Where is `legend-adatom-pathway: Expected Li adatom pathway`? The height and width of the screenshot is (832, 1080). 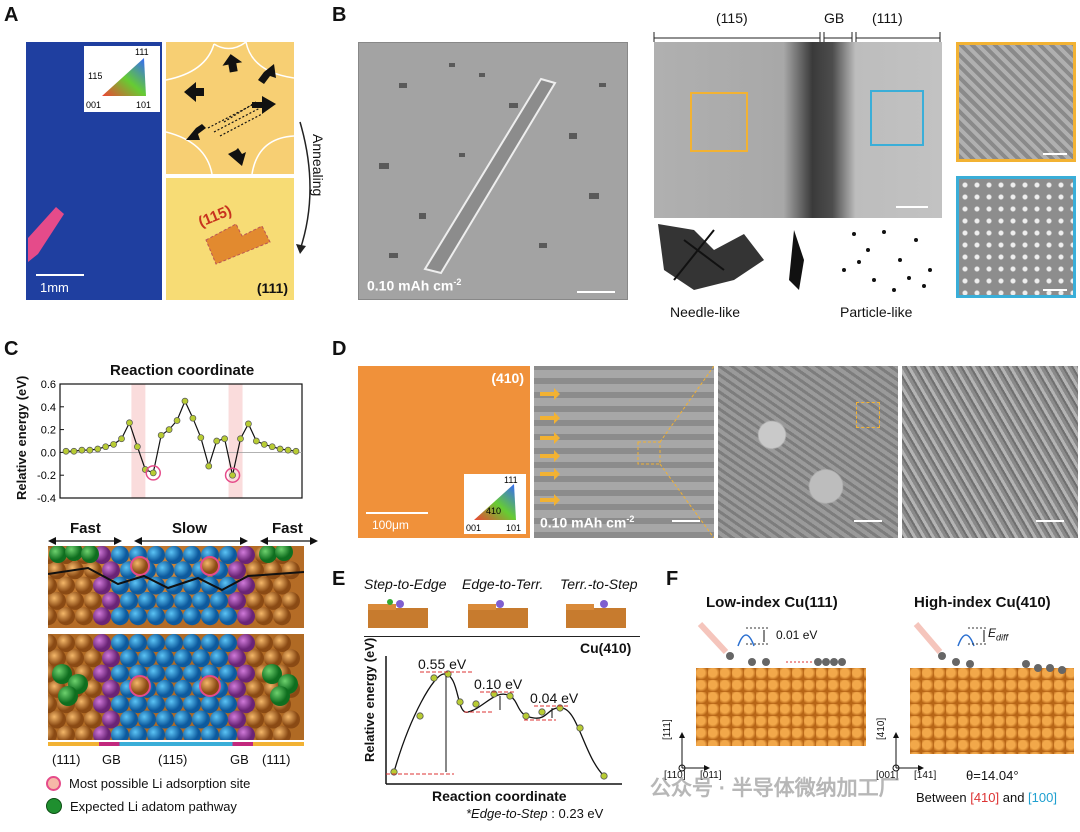
legend-adatom-pathway: Expected Li adatom pathway is located at coordinates (141, 806).